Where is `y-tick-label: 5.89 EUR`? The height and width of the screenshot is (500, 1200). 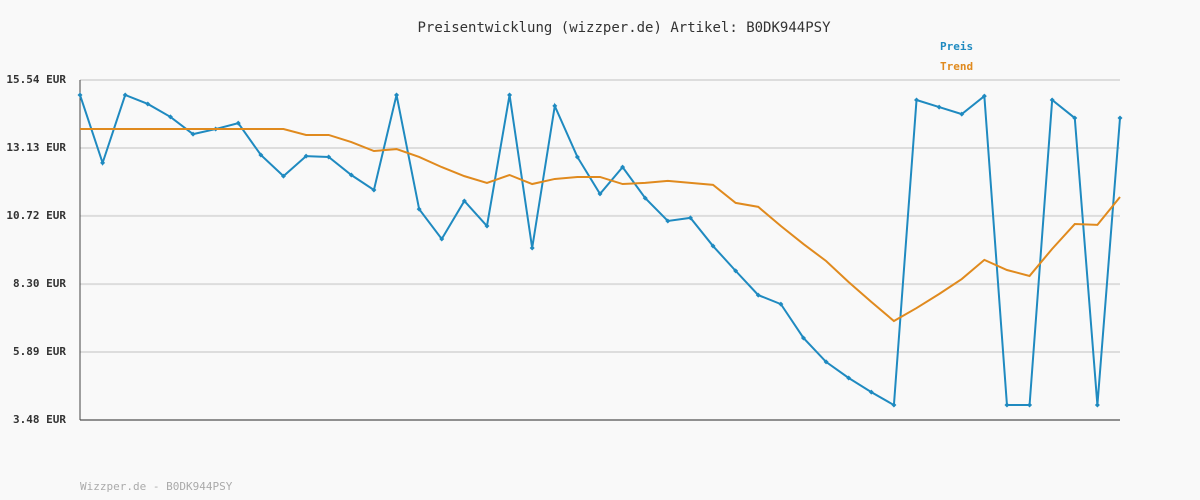 y-tick-label: 5.89 EUR is located at coordinates (39, 351).